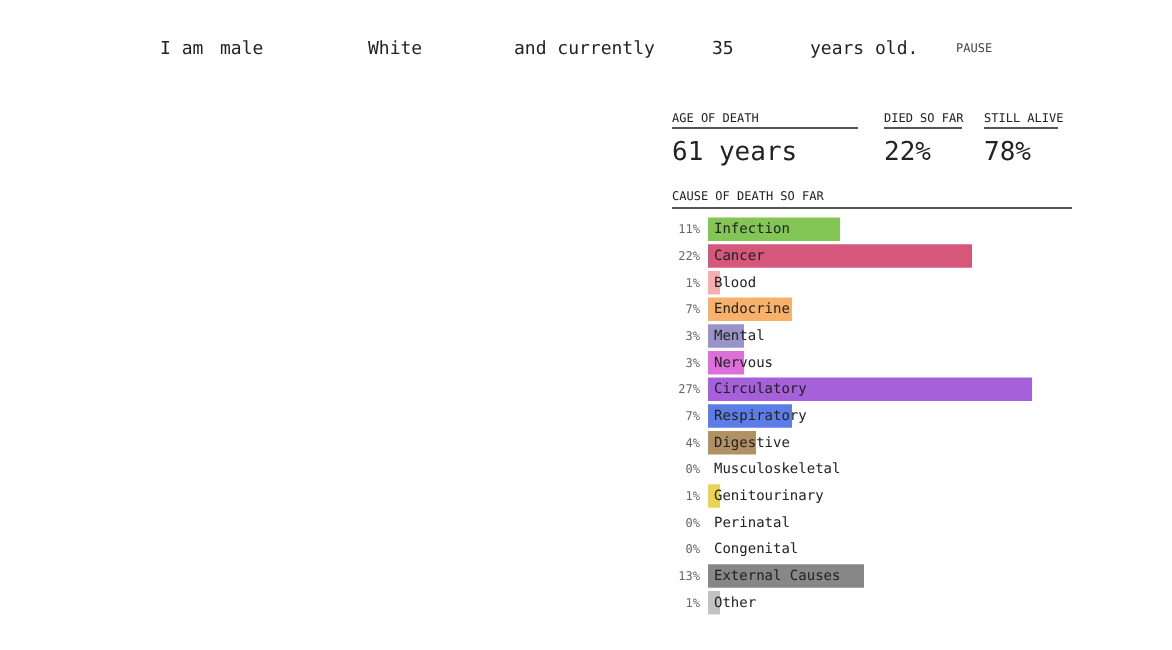 This screenshot has height=650, width=1172. Describe the element at coordinates (735, 153) in the screenshot. I see `text: 61 years` at that location.